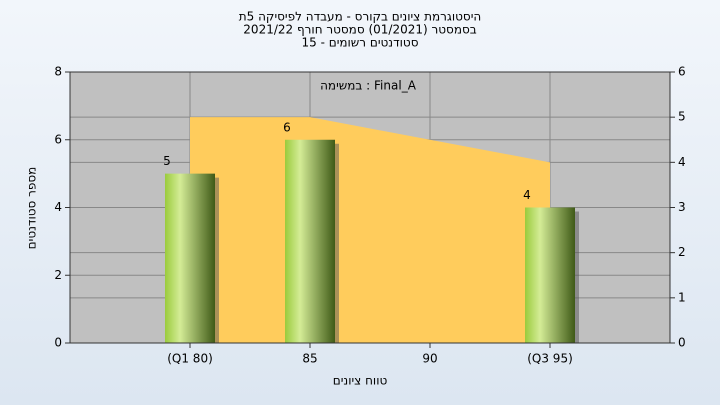 The image size is (720, 405). I want to click on y2-tick-label: 3, so click(682, 207).